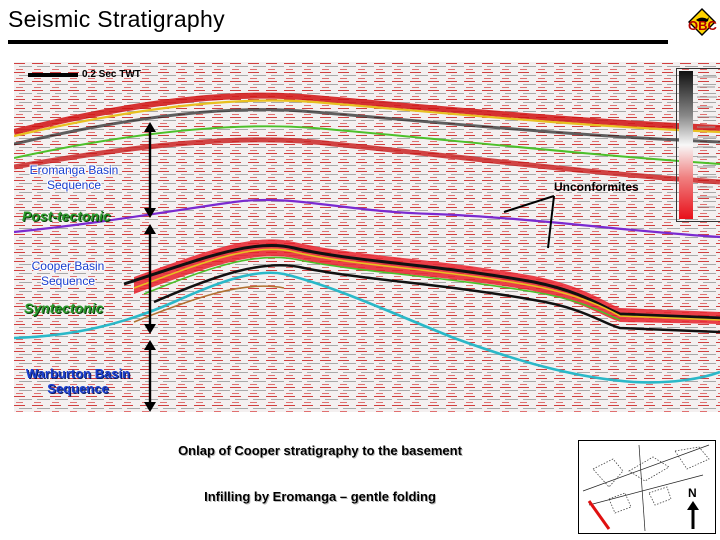 This screenshot has width=720, height=540. I want to click on company-logo: OBC, so click(702, 23).